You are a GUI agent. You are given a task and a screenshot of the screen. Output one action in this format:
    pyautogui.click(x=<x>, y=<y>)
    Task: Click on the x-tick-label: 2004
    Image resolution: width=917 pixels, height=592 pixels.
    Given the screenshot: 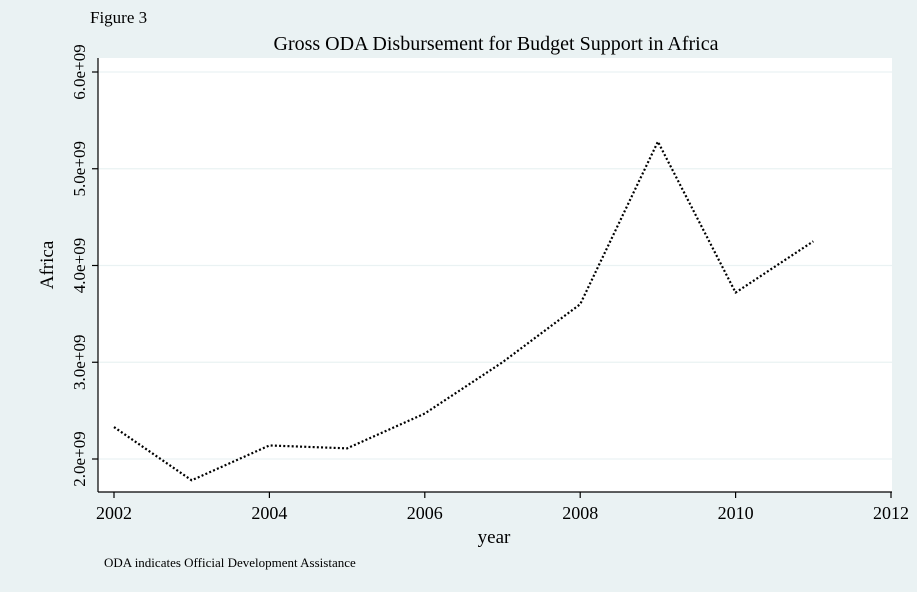 What is the action you would take?
    pyautogui.click(x=269, y=513)
    